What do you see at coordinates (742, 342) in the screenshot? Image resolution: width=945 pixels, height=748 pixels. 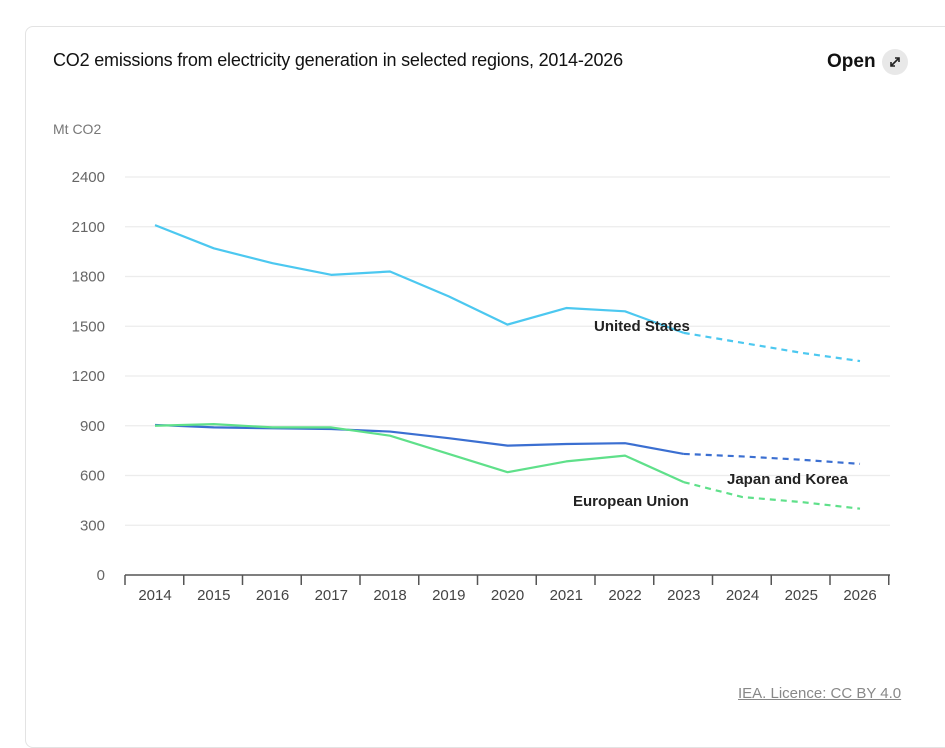 I see `united-states-point-2024` at bounding box center [742, 342].